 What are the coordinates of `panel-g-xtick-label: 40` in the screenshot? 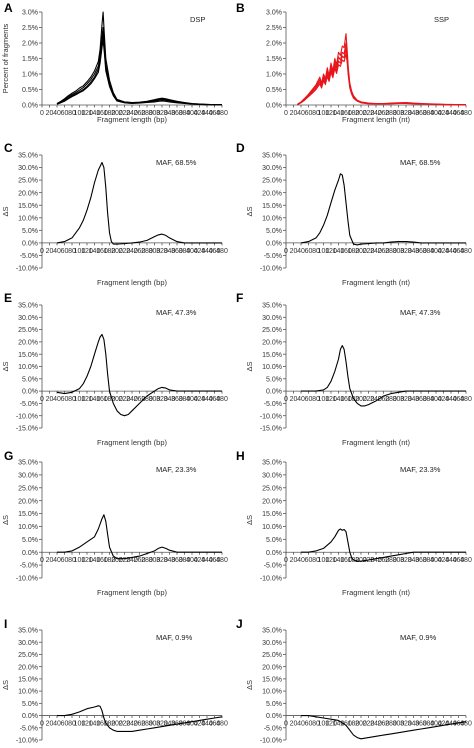 It's located at (57, 560).